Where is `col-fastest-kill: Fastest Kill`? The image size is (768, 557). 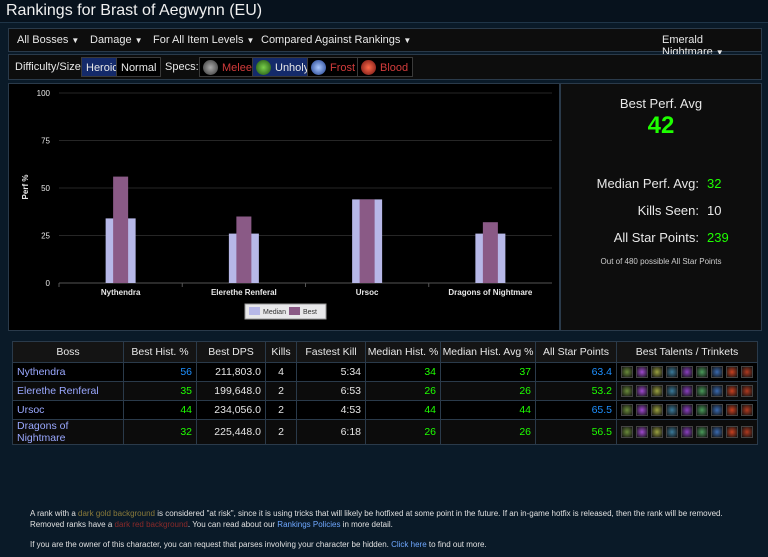
col-fastest-kill: Fastest Kill is located at coordinates (331, 352).